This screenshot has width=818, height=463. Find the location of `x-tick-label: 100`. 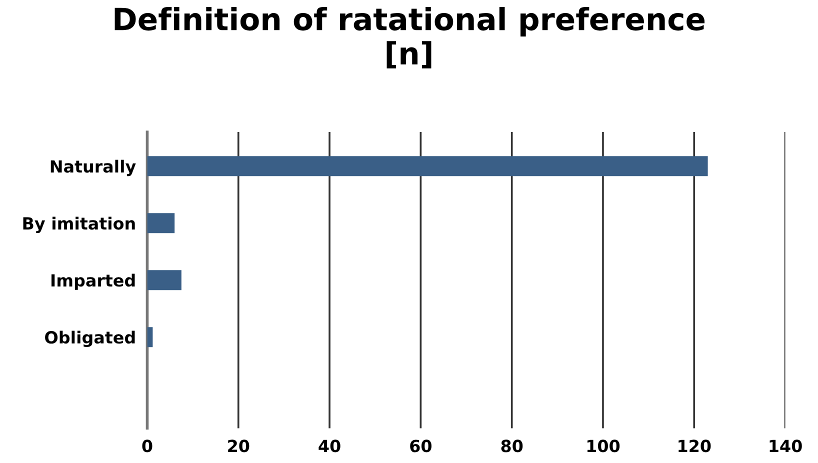

x-tick-label: 100 is located at coordinates (603, 446).